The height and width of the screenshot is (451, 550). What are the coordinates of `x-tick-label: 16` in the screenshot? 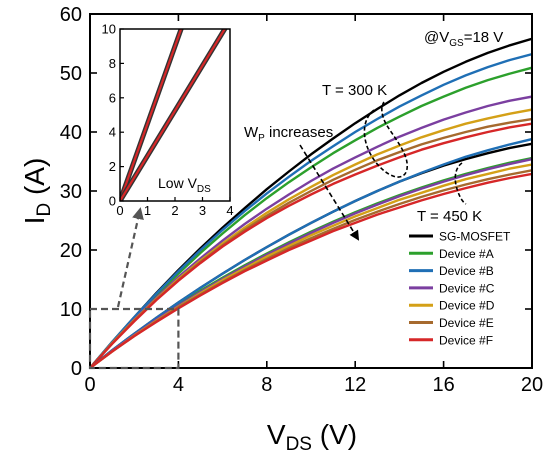 It's located at (443, 385).